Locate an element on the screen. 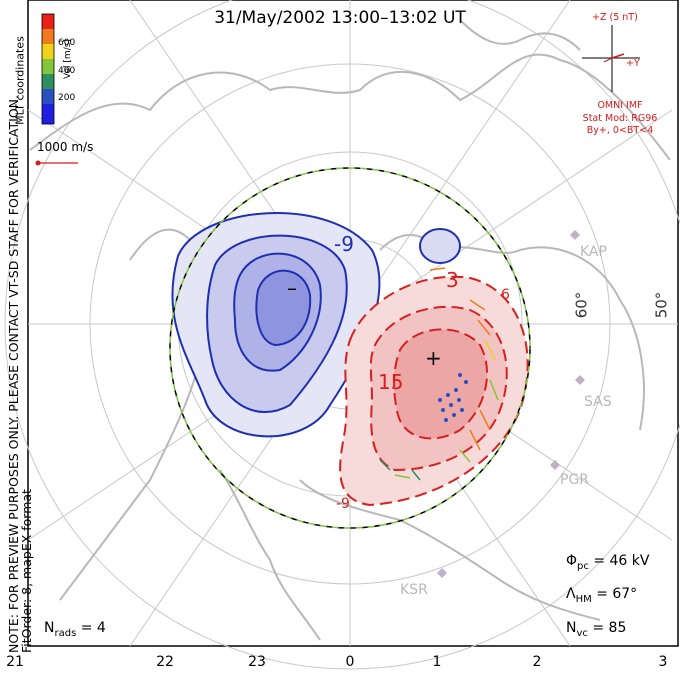 The image size is (680, 674). latitude-label-50: 50° is located at coordinates (661, 305).